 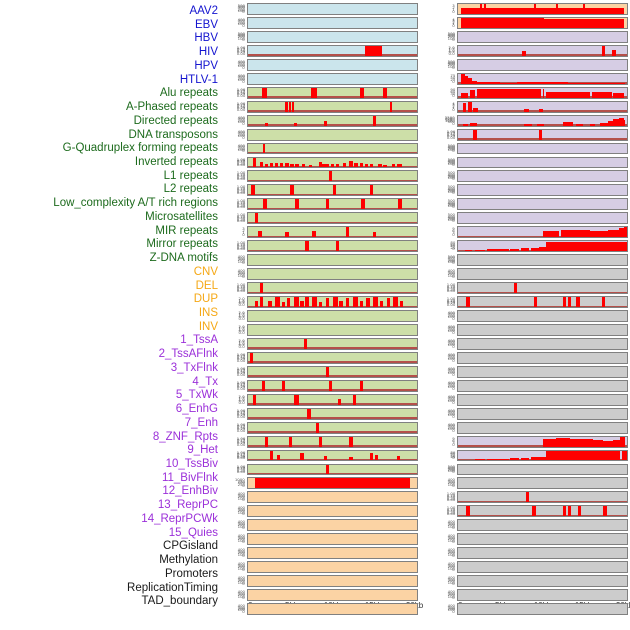 I want to click on track-label: 7_Enh, so click(x=201, y=422).